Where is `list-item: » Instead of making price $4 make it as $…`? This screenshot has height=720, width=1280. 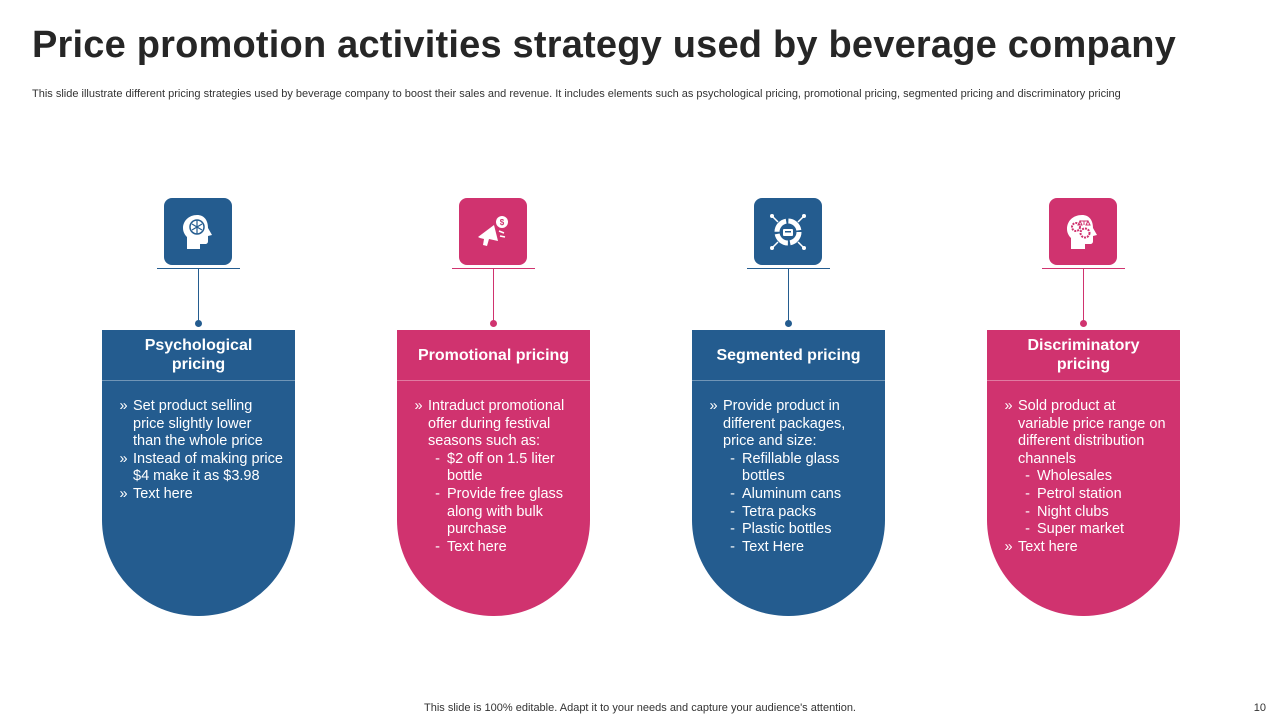 list-item: » Instead of making price $4 make it as $… is located at coordinates (201, 467).